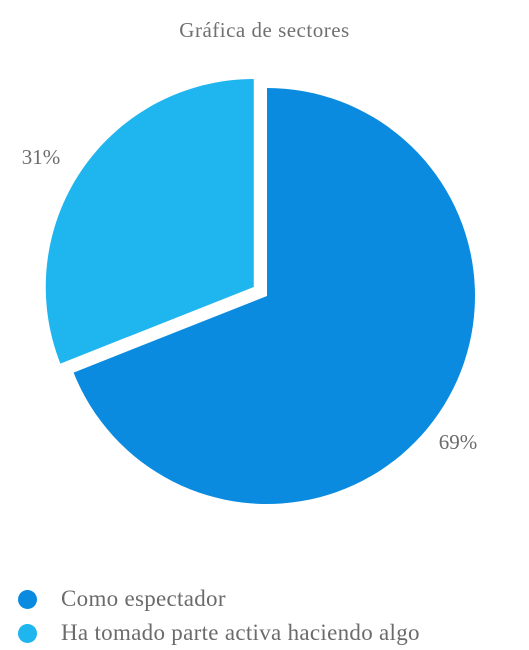  What do you see at coordinates (41, 157) in the screenshot?
I see `data-label: 31%` at bounding box center [41, 157].